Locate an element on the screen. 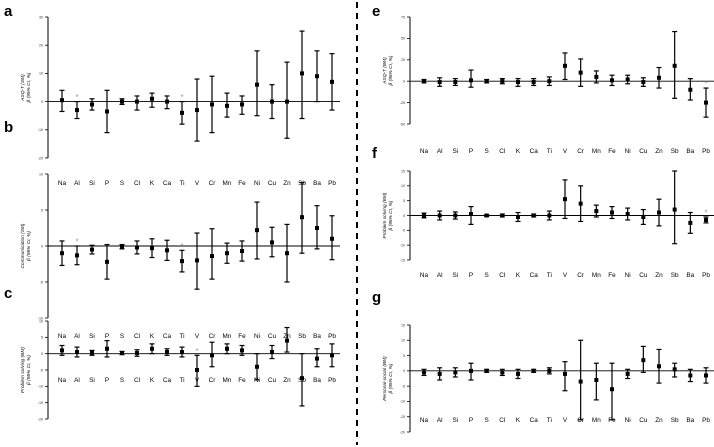  point-V is located at coordinates (565, 373).